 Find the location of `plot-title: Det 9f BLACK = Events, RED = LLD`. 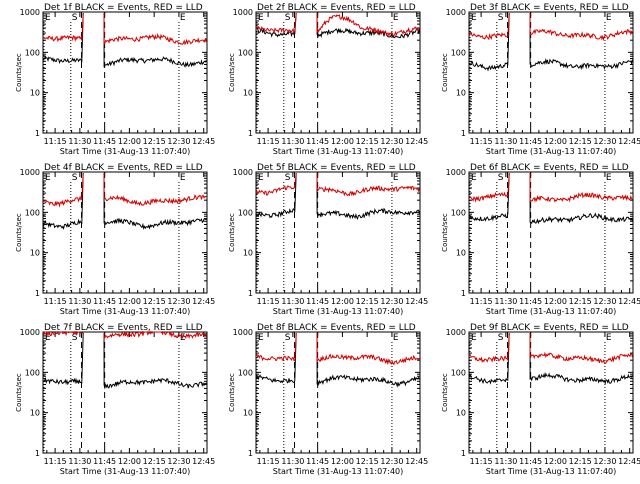

plot-title: Det 9f BLACK = Events, RED = LLD is located at coordinates (549, 328).